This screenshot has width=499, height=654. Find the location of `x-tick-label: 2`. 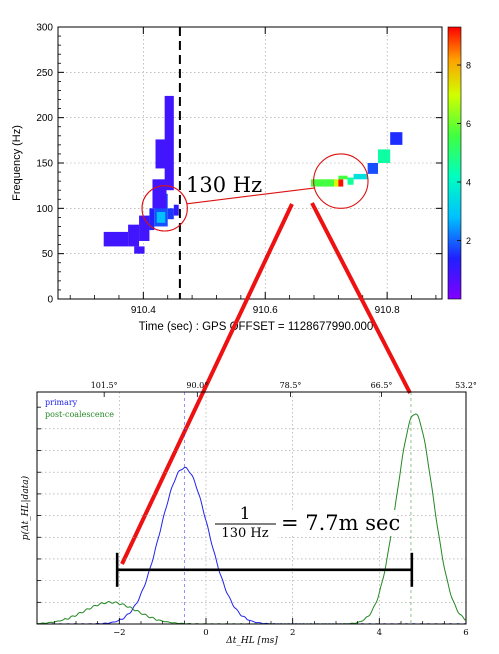

x-tick-label: 2 is located at coordinates (292, 633).